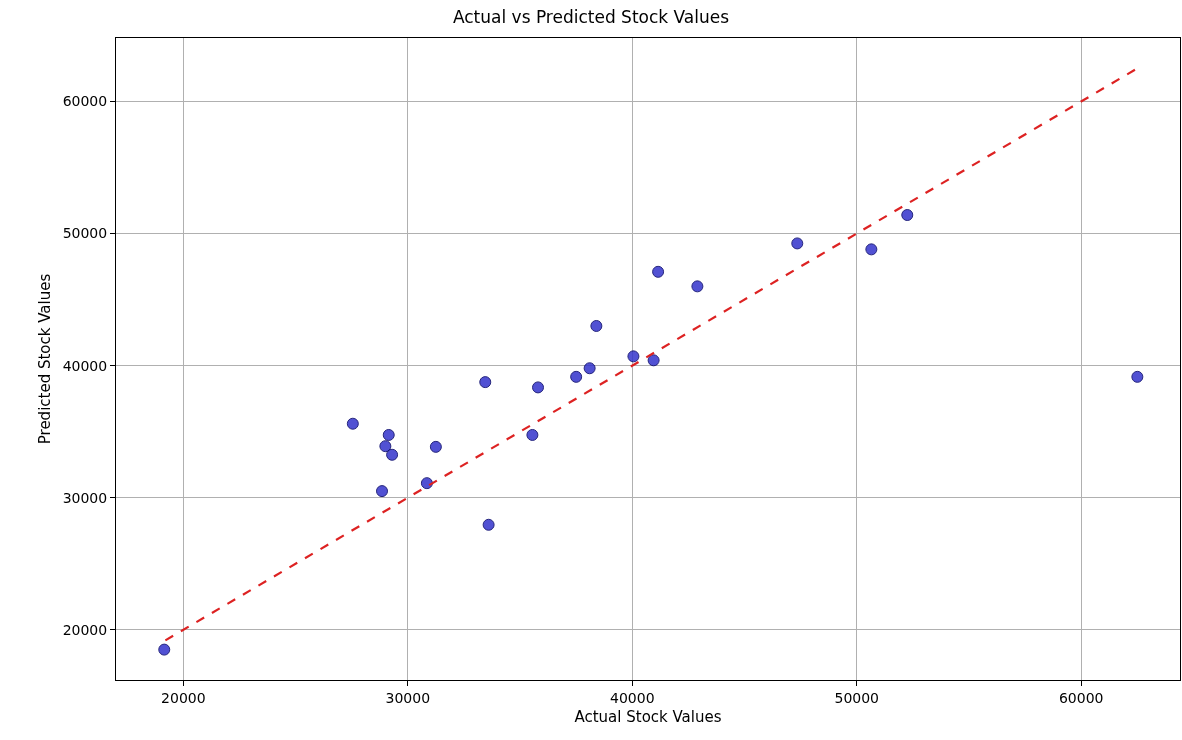 This screenshot has height=740, width=1182. I want to click on y-tick-label: 30000, so click(85, 497).